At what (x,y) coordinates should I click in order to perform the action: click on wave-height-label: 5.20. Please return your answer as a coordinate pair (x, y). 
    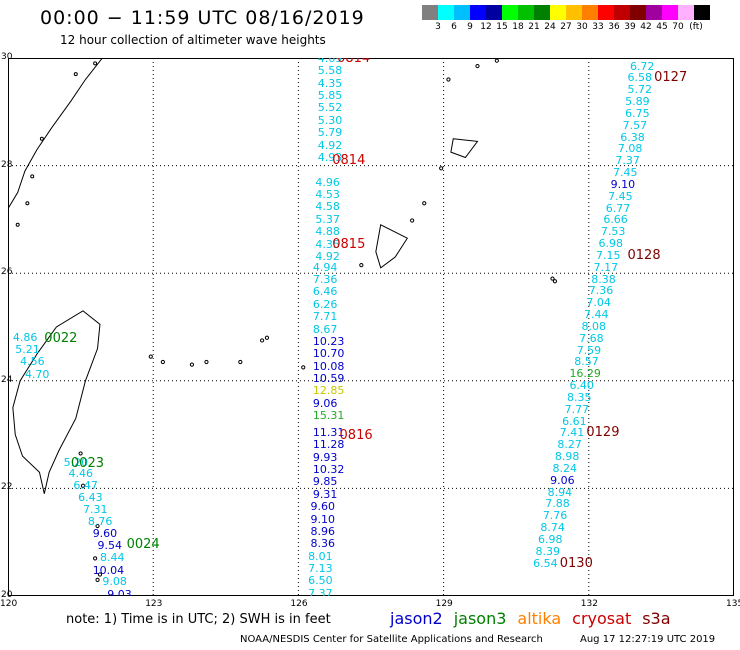
    Looking at the image, I should click on (76, 462).